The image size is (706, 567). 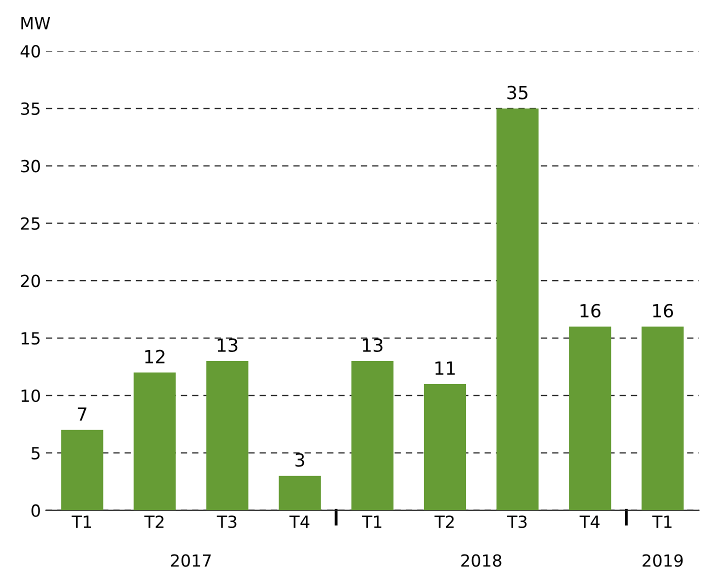 What do you see at coordinates (299, 460) in the screenshot?
I see `data-label: 3` at bounding box center [299, 460].